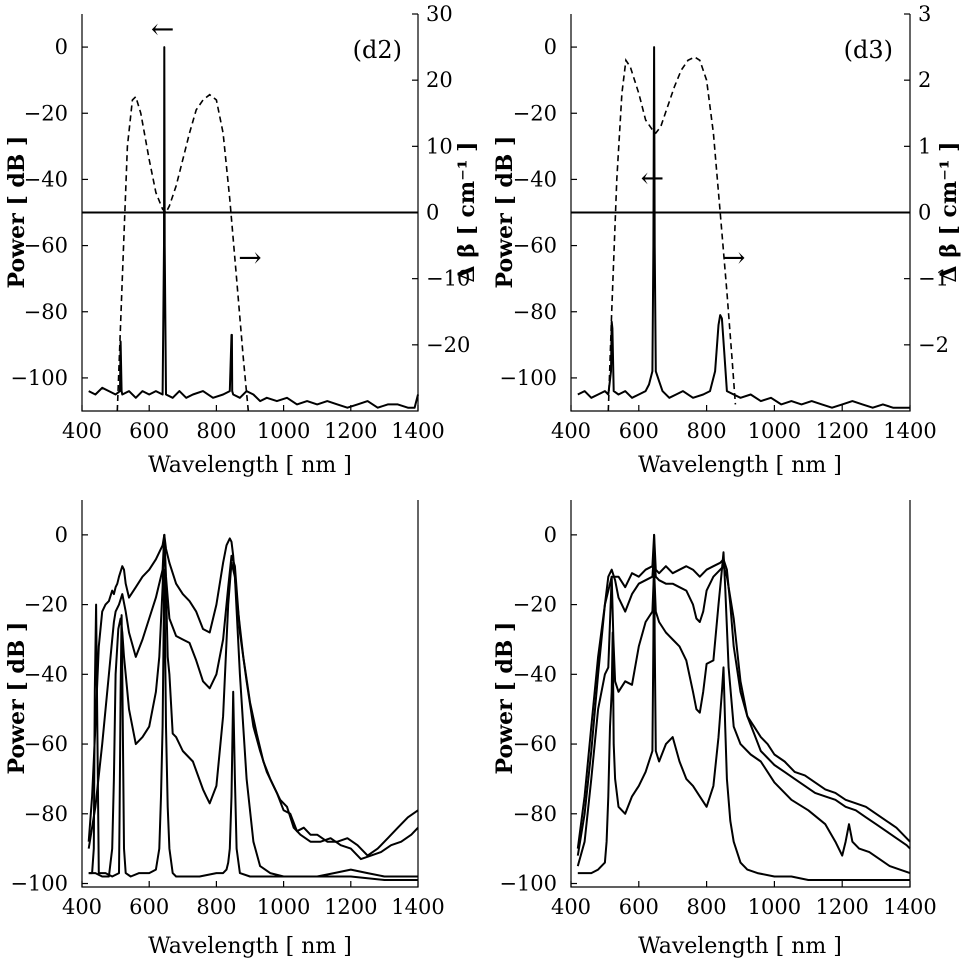  Describe the element at coordinates (82, 431) in the screenshot. I see `panel-d2-xtick-label: 400` at that location.